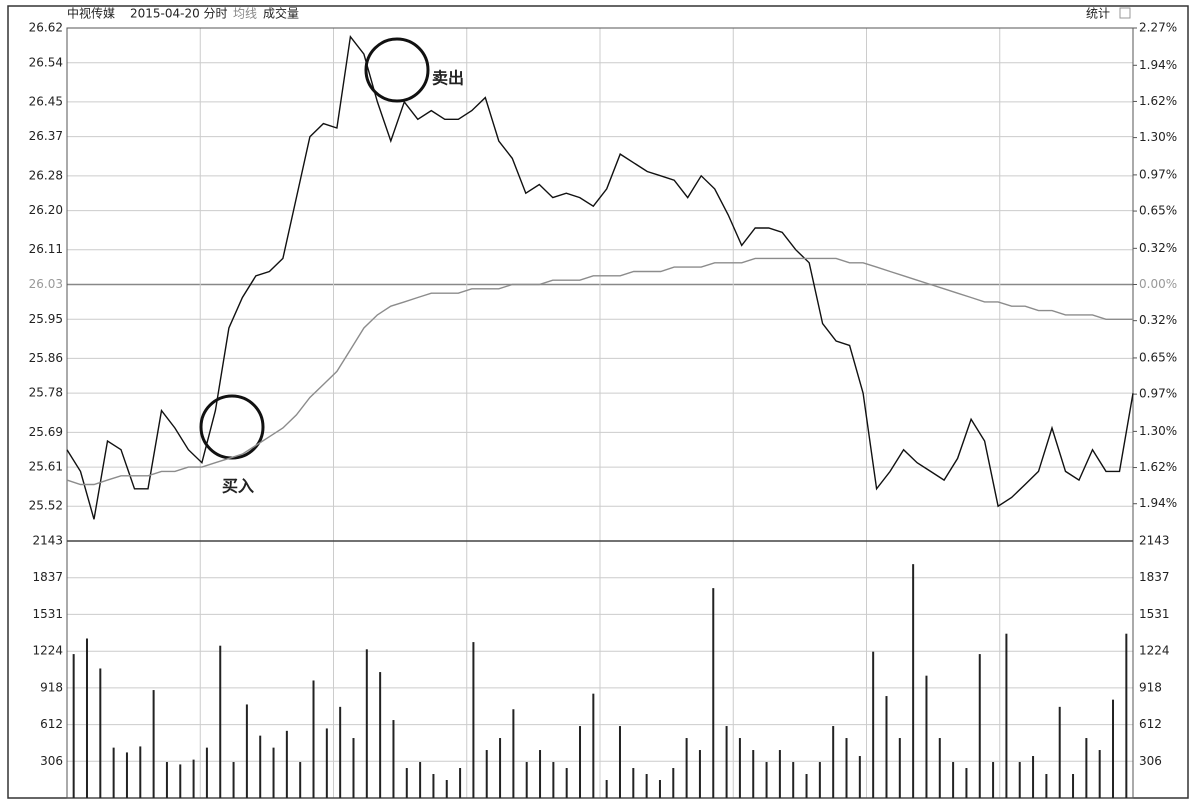  I want to click on y-tick-label: 25.78, so click(46, 393).